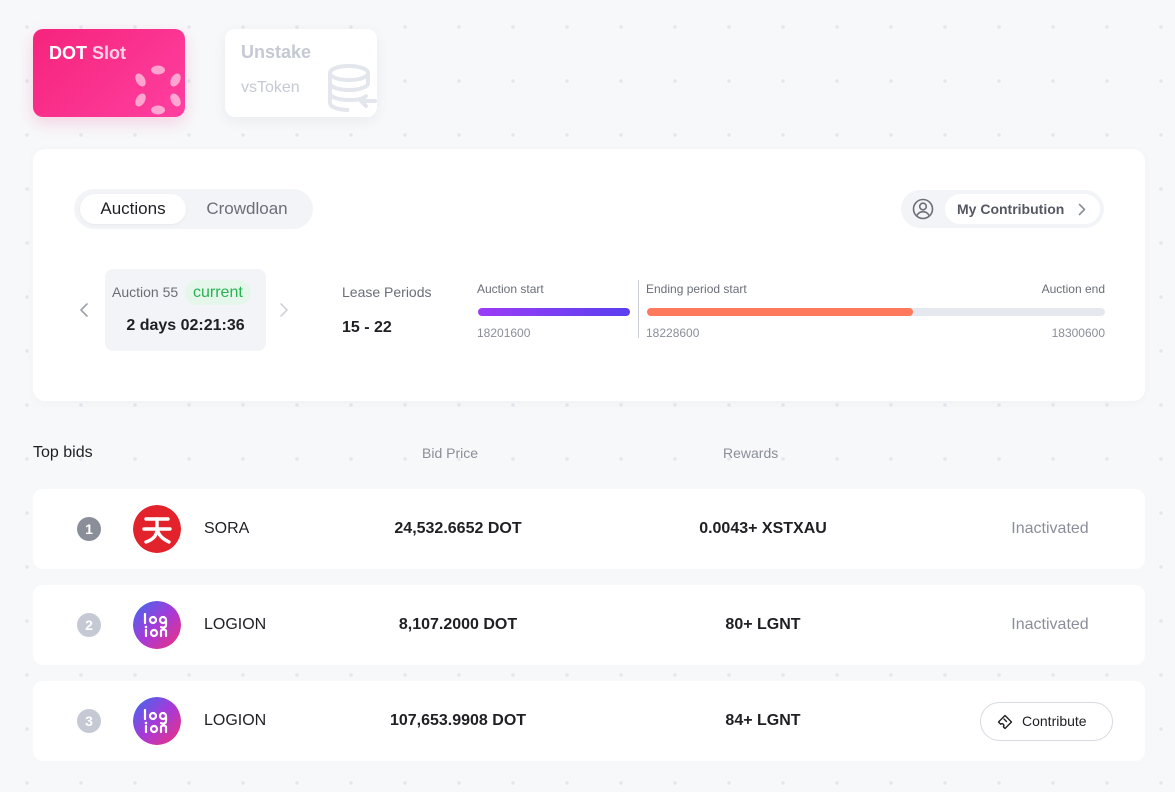 Image resolution: width=1175 pixels, height=792 pixels. I want to click on chevron-right-icon, so click(1082, 209).